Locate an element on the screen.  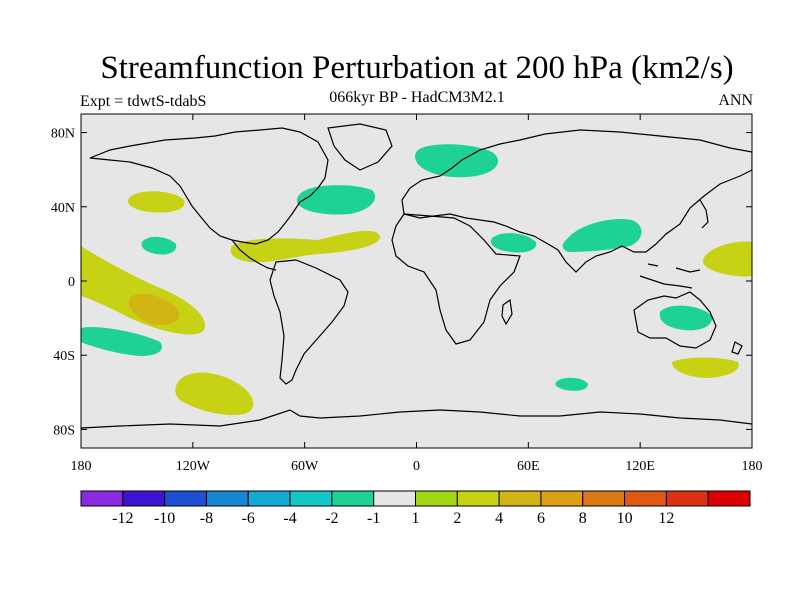
anomaly-south-asia-low is located at coordinates (602, 235).